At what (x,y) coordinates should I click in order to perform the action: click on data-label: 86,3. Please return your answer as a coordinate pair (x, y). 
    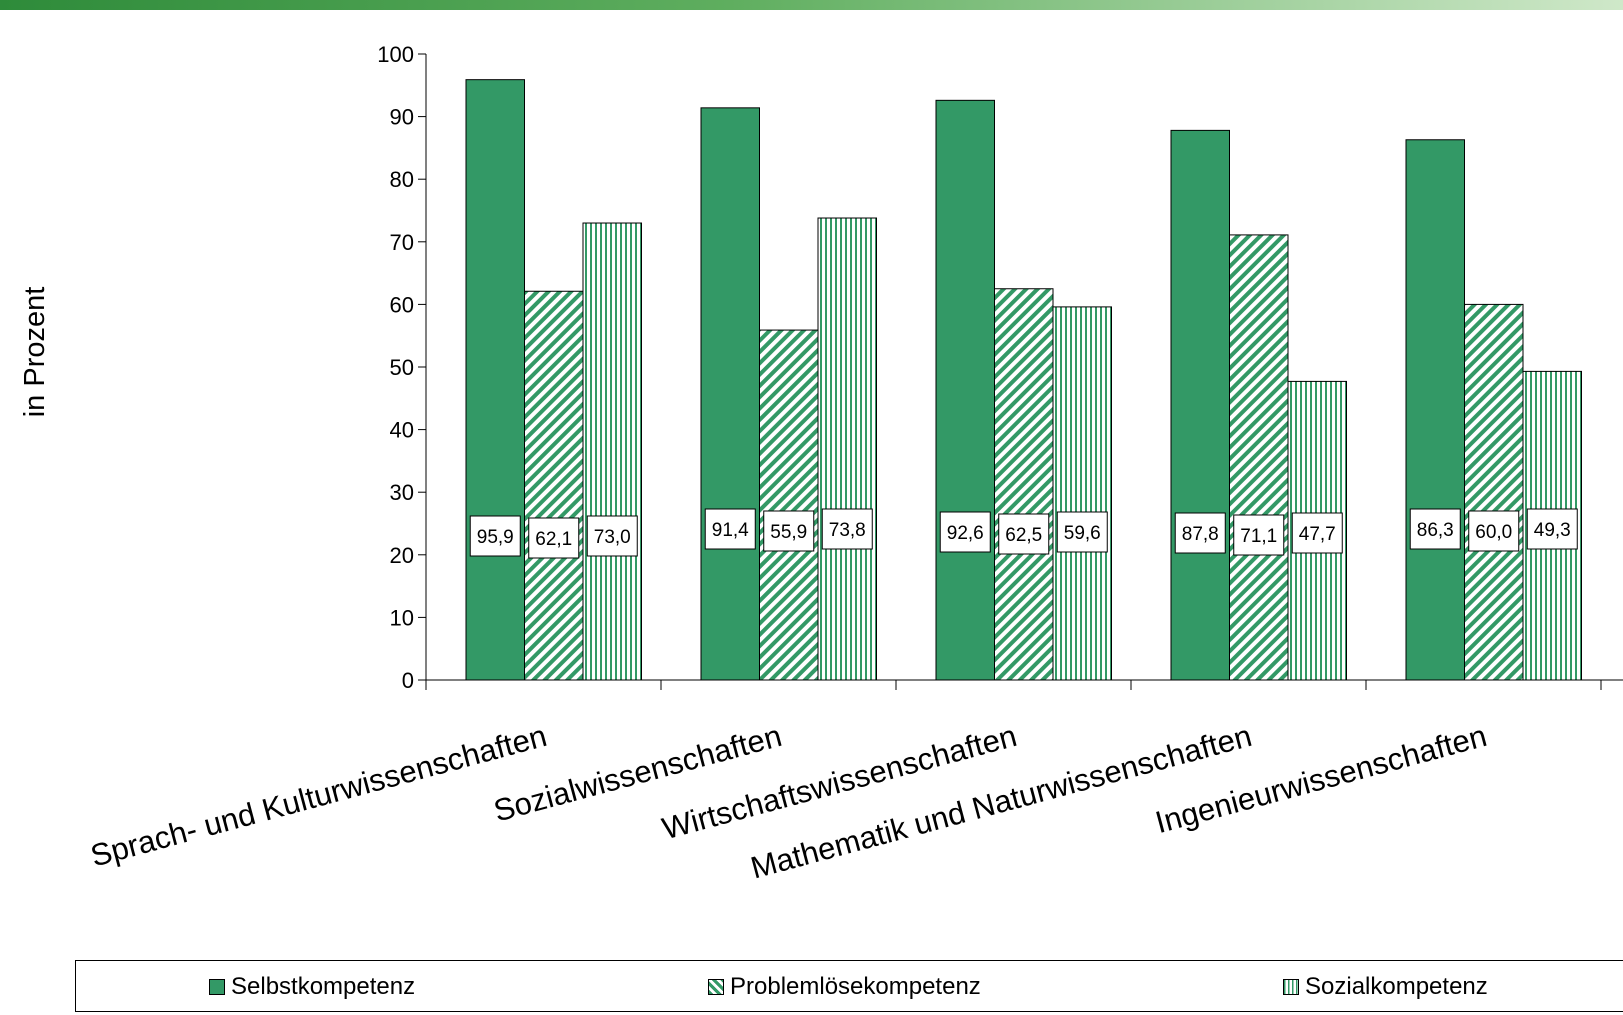
    Looking at the image, I should click on (1435, 530).